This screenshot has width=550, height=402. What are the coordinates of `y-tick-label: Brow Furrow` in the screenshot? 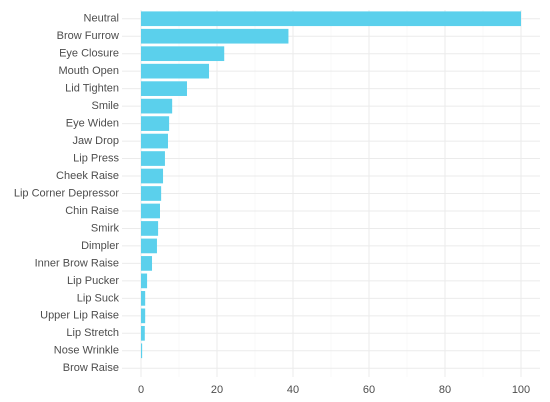 It's located at (88, 36).